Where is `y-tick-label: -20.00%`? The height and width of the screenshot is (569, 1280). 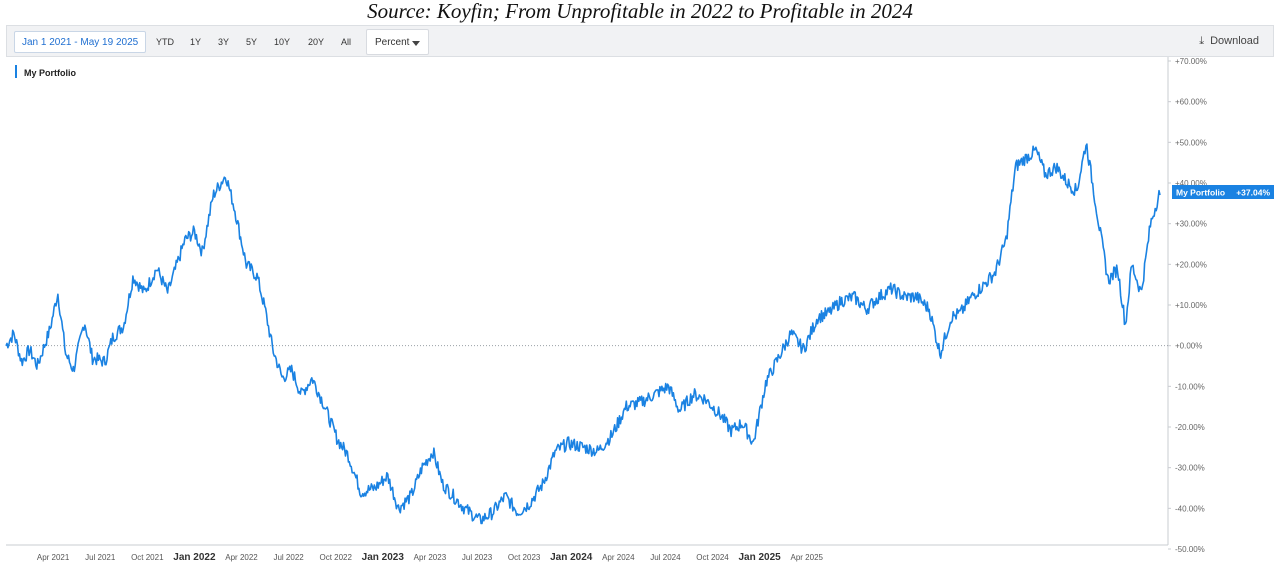
y-tick-label: -20.00% is located at coordinates (1190, 427).